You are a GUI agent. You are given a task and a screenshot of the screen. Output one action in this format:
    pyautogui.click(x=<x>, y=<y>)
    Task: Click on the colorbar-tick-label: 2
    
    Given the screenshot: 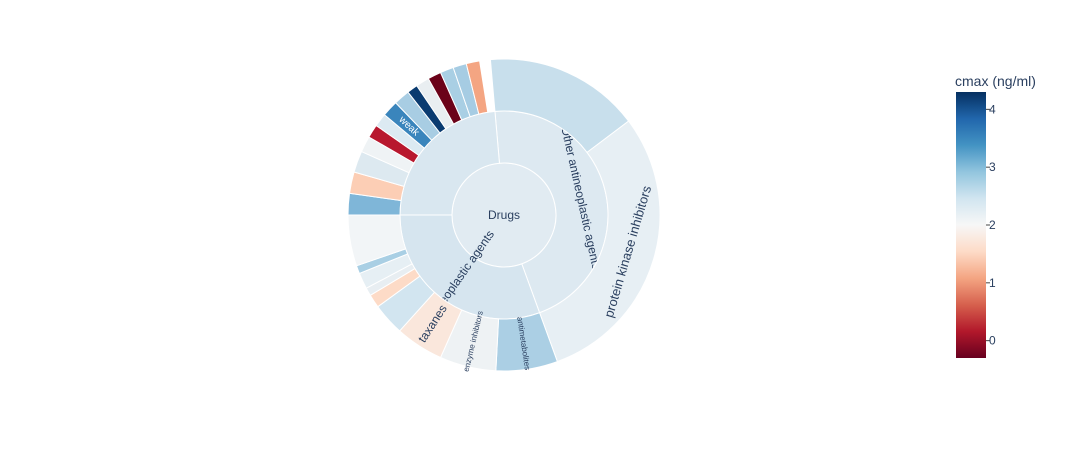 What is the action you would take?
    pyautogui.click(x=992, y=225)
    